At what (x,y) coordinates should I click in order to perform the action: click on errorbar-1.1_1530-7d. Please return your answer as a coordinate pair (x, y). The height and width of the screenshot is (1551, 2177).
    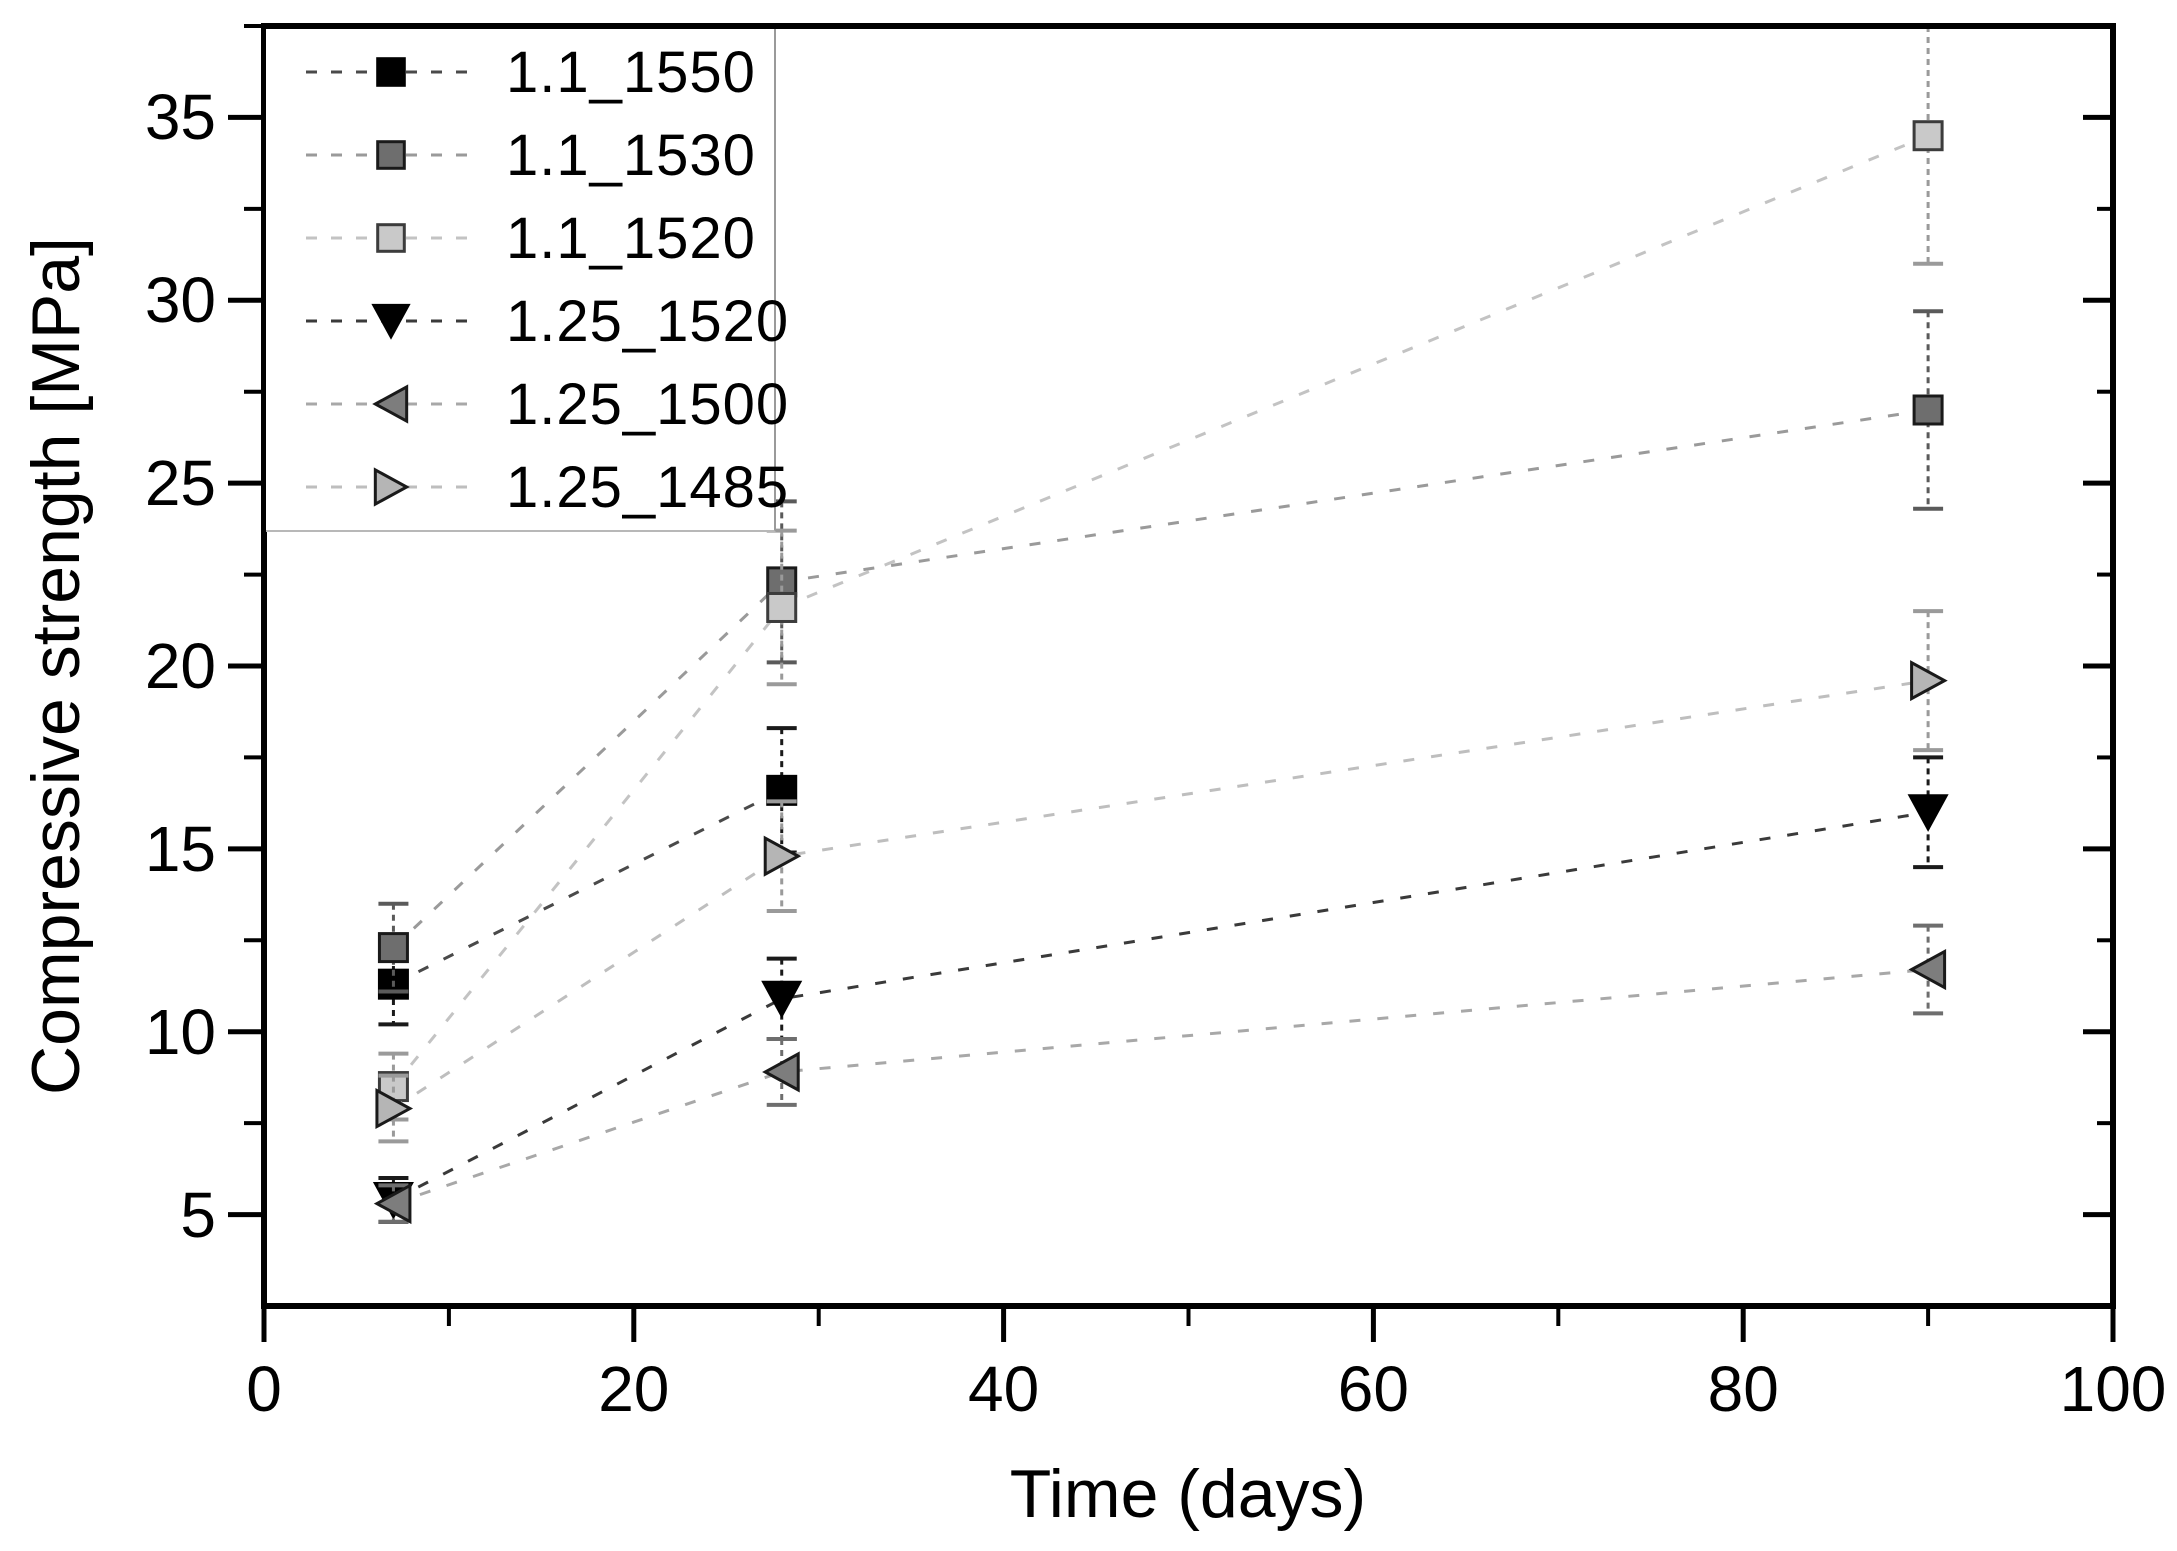
    Looking at the image, I should click on (393, 947).